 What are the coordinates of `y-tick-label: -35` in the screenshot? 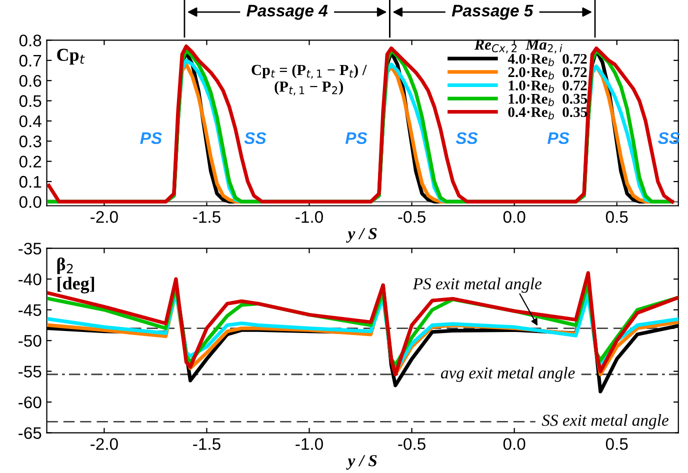 It's located at (30, 248).